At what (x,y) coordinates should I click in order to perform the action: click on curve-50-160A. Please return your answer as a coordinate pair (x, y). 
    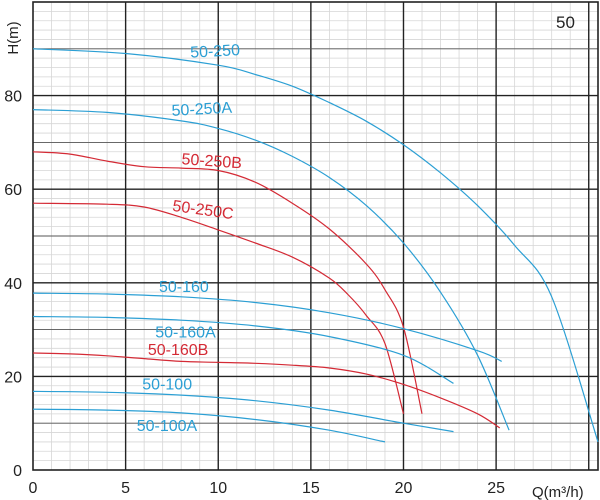
    Looking at the image, I should click on (243, 349).